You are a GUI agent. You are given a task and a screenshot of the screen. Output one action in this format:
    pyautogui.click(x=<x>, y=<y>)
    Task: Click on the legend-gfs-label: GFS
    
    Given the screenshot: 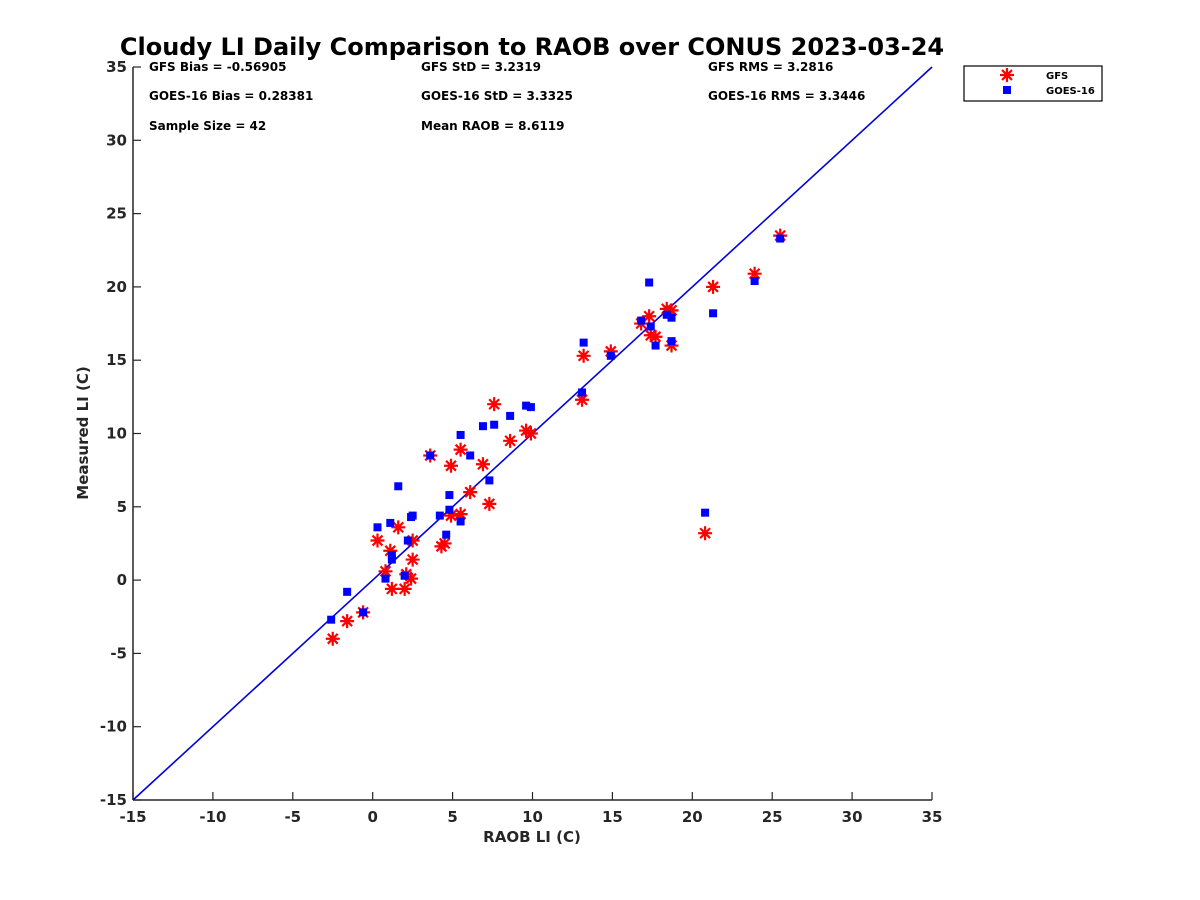 What is the action you would take?
    pyautogui.click(x=1057, y=76)
    